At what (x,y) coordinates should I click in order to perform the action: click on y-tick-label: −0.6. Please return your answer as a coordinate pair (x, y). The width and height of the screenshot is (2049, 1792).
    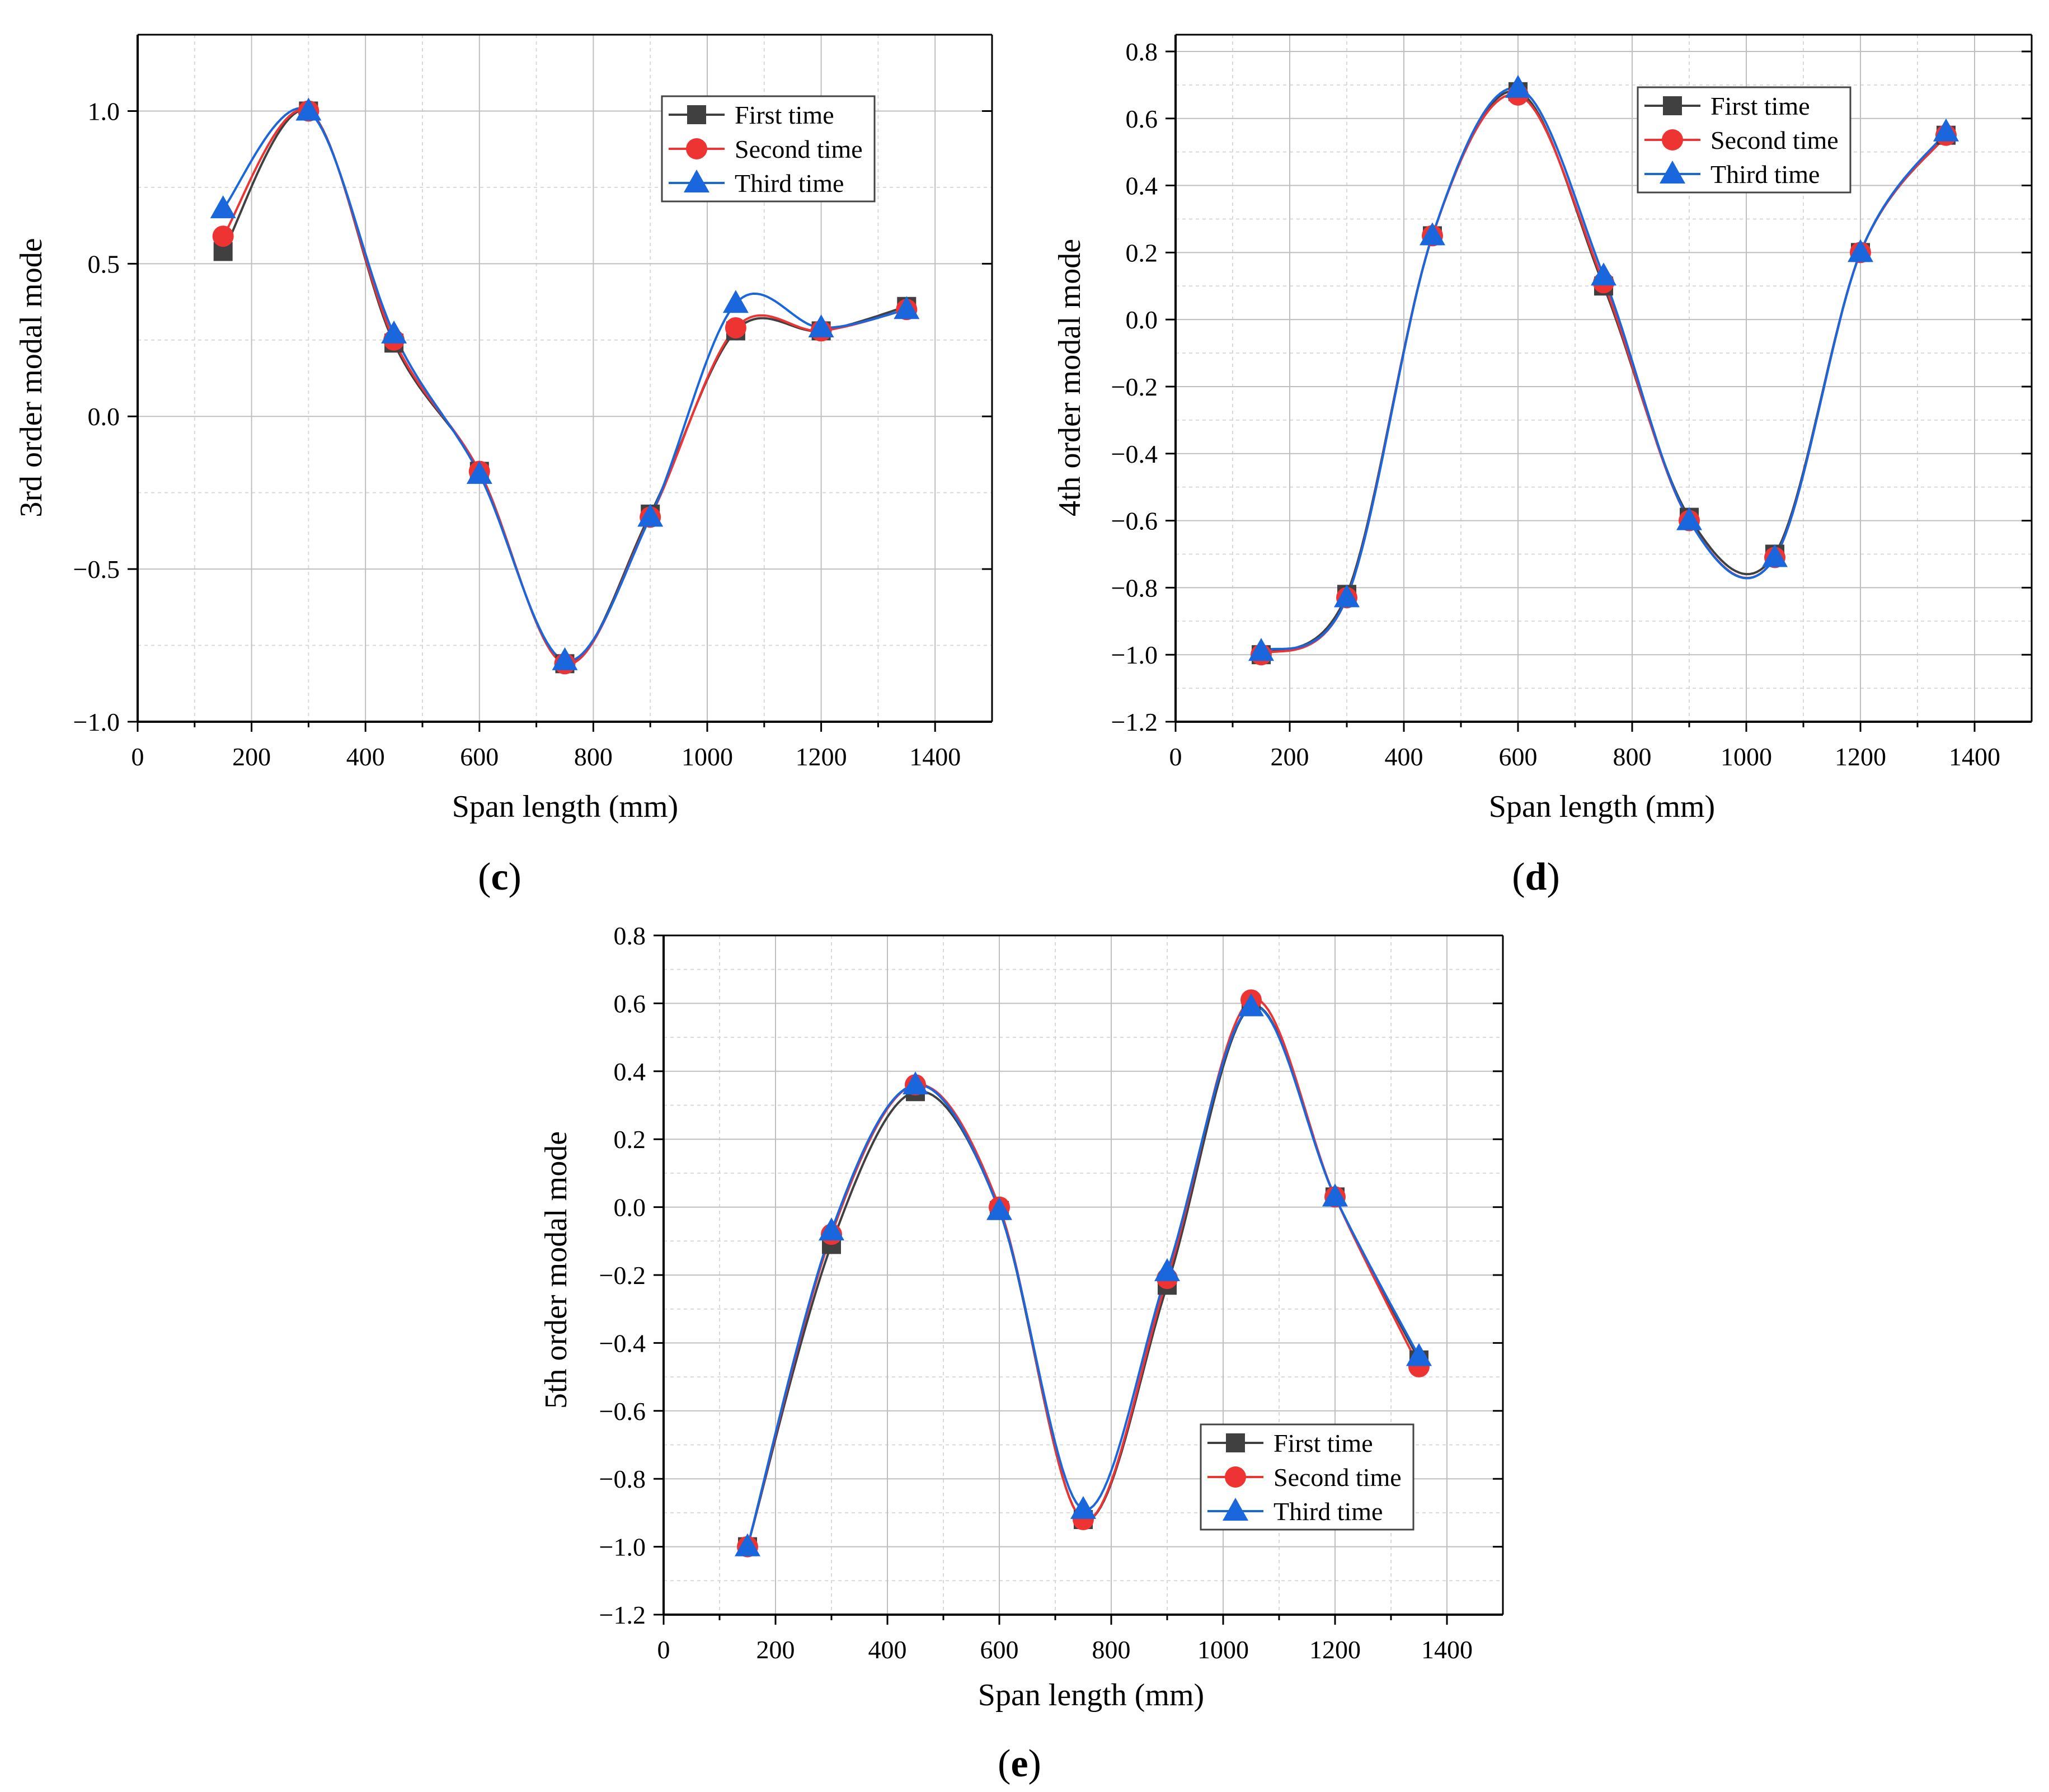
    Looking at the image, I should click on (622, 1411).